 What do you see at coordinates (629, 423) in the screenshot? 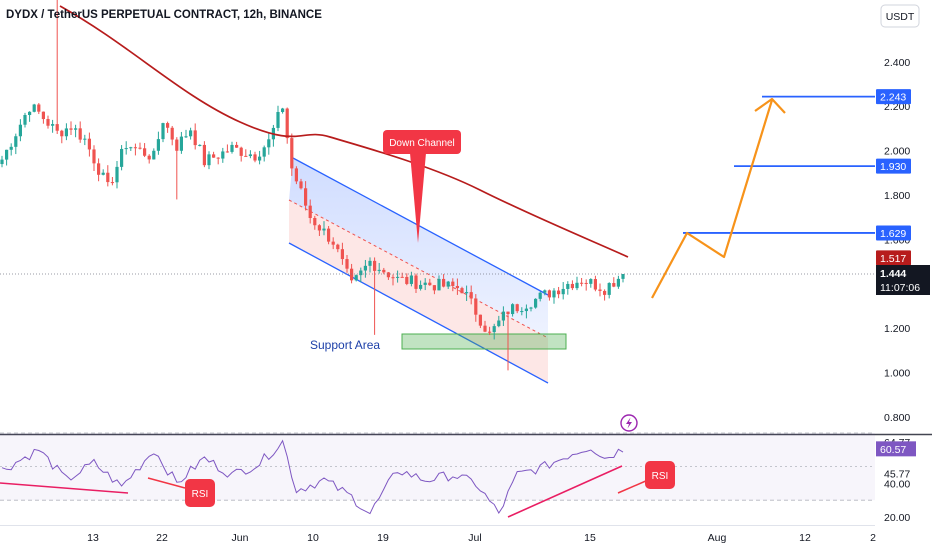
I see `lightning-icon` at bounding box center [629, 423].